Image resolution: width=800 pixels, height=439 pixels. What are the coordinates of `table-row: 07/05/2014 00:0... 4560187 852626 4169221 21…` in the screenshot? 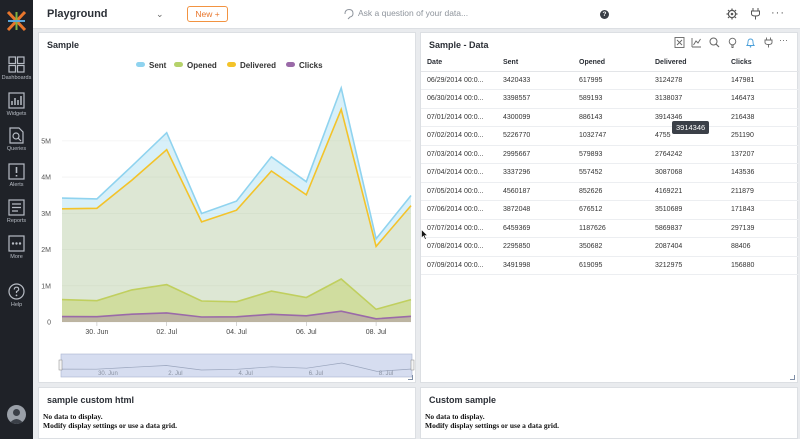 It's located at (610, 191).